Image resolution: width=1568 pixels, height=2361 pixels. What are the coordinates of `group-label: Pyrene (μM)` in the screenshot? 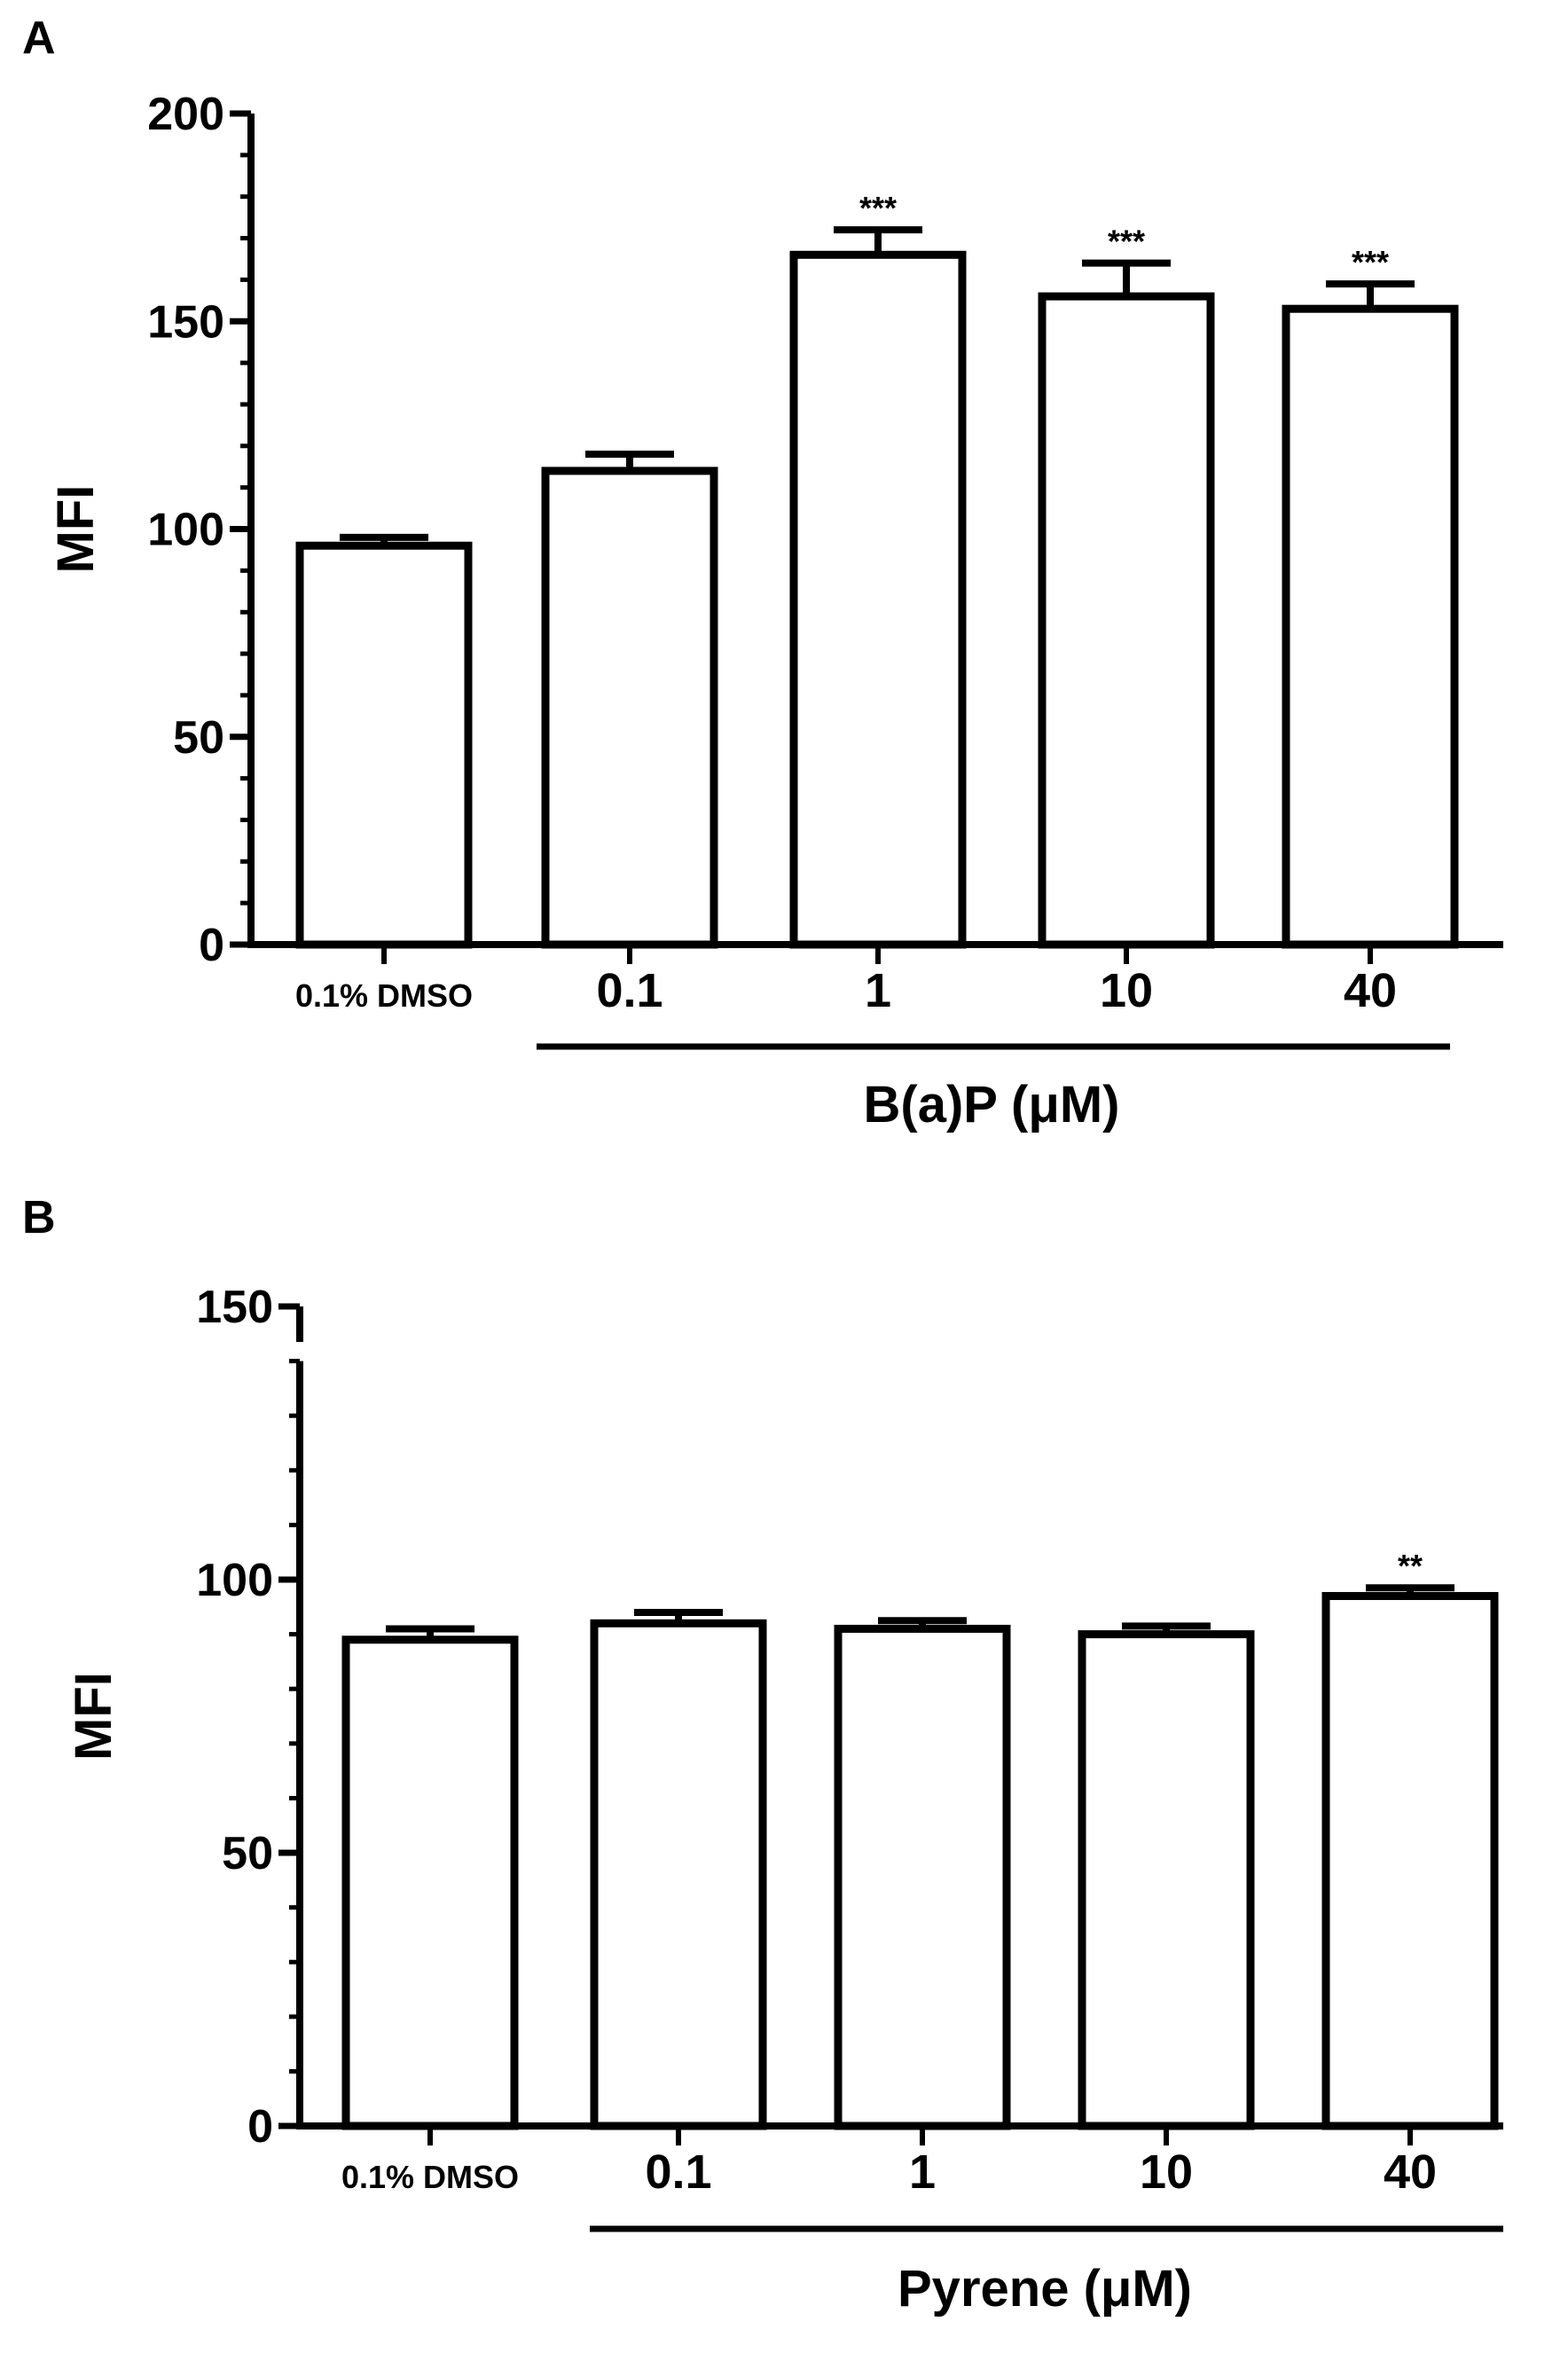 It's located at (1045, 2289).